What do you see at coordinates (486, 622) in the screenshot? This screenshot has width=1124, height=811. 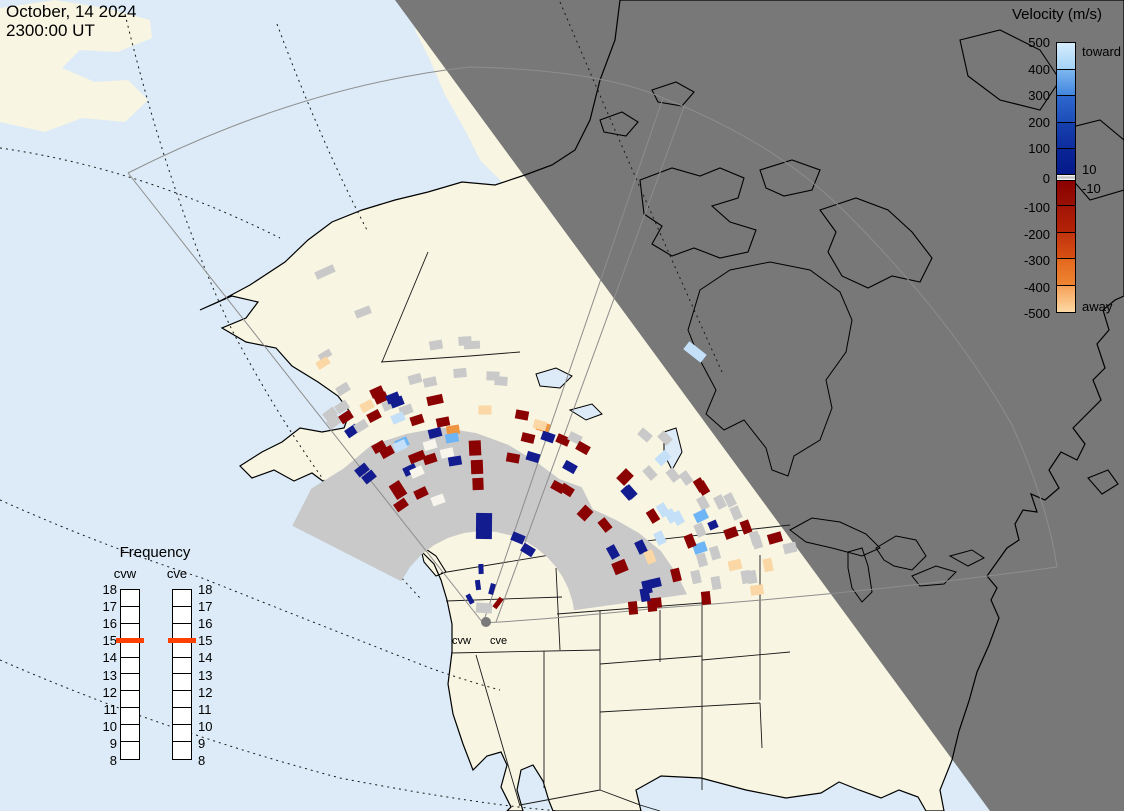 I see `radar-origin-dot` at bounding box center [486, 622].